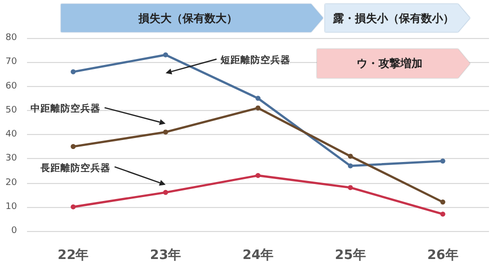 The image size is (500, 269). Describe the element at coordinates (12, 38) in the screenshot. I see `y-tick-label: 80` at that location.